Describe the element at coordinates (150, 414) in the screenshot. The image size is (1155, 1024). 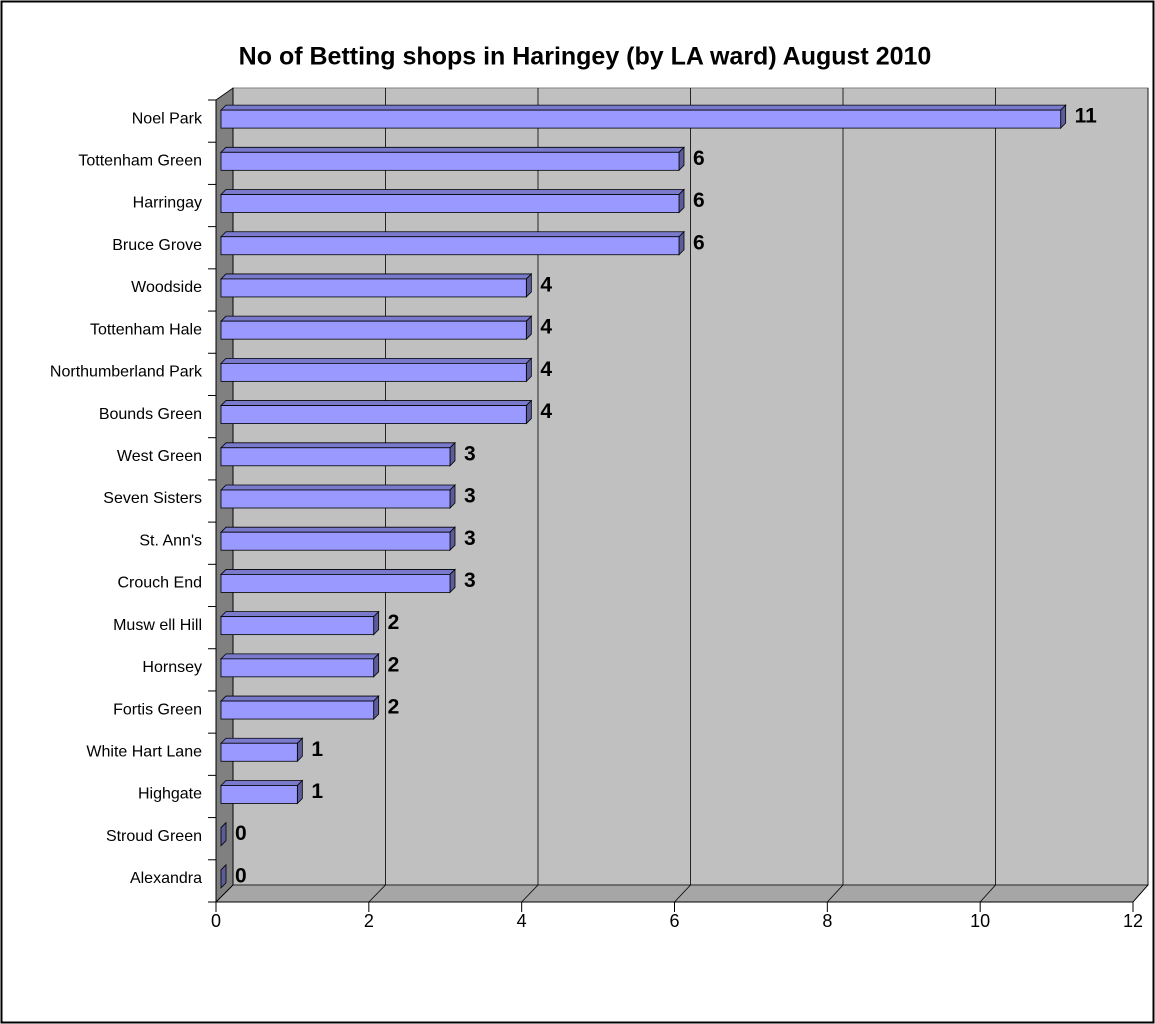
I see `y-tick-label: Bounds Green` at that location.